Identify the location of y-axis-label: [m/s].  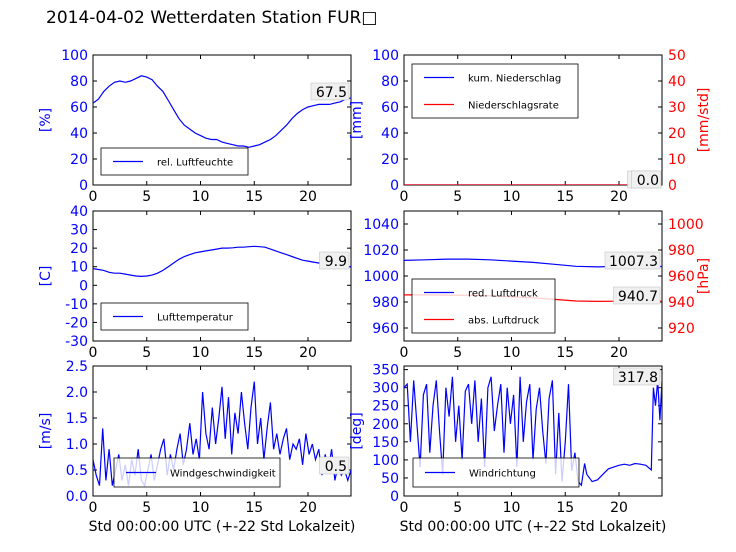
(46, 431).